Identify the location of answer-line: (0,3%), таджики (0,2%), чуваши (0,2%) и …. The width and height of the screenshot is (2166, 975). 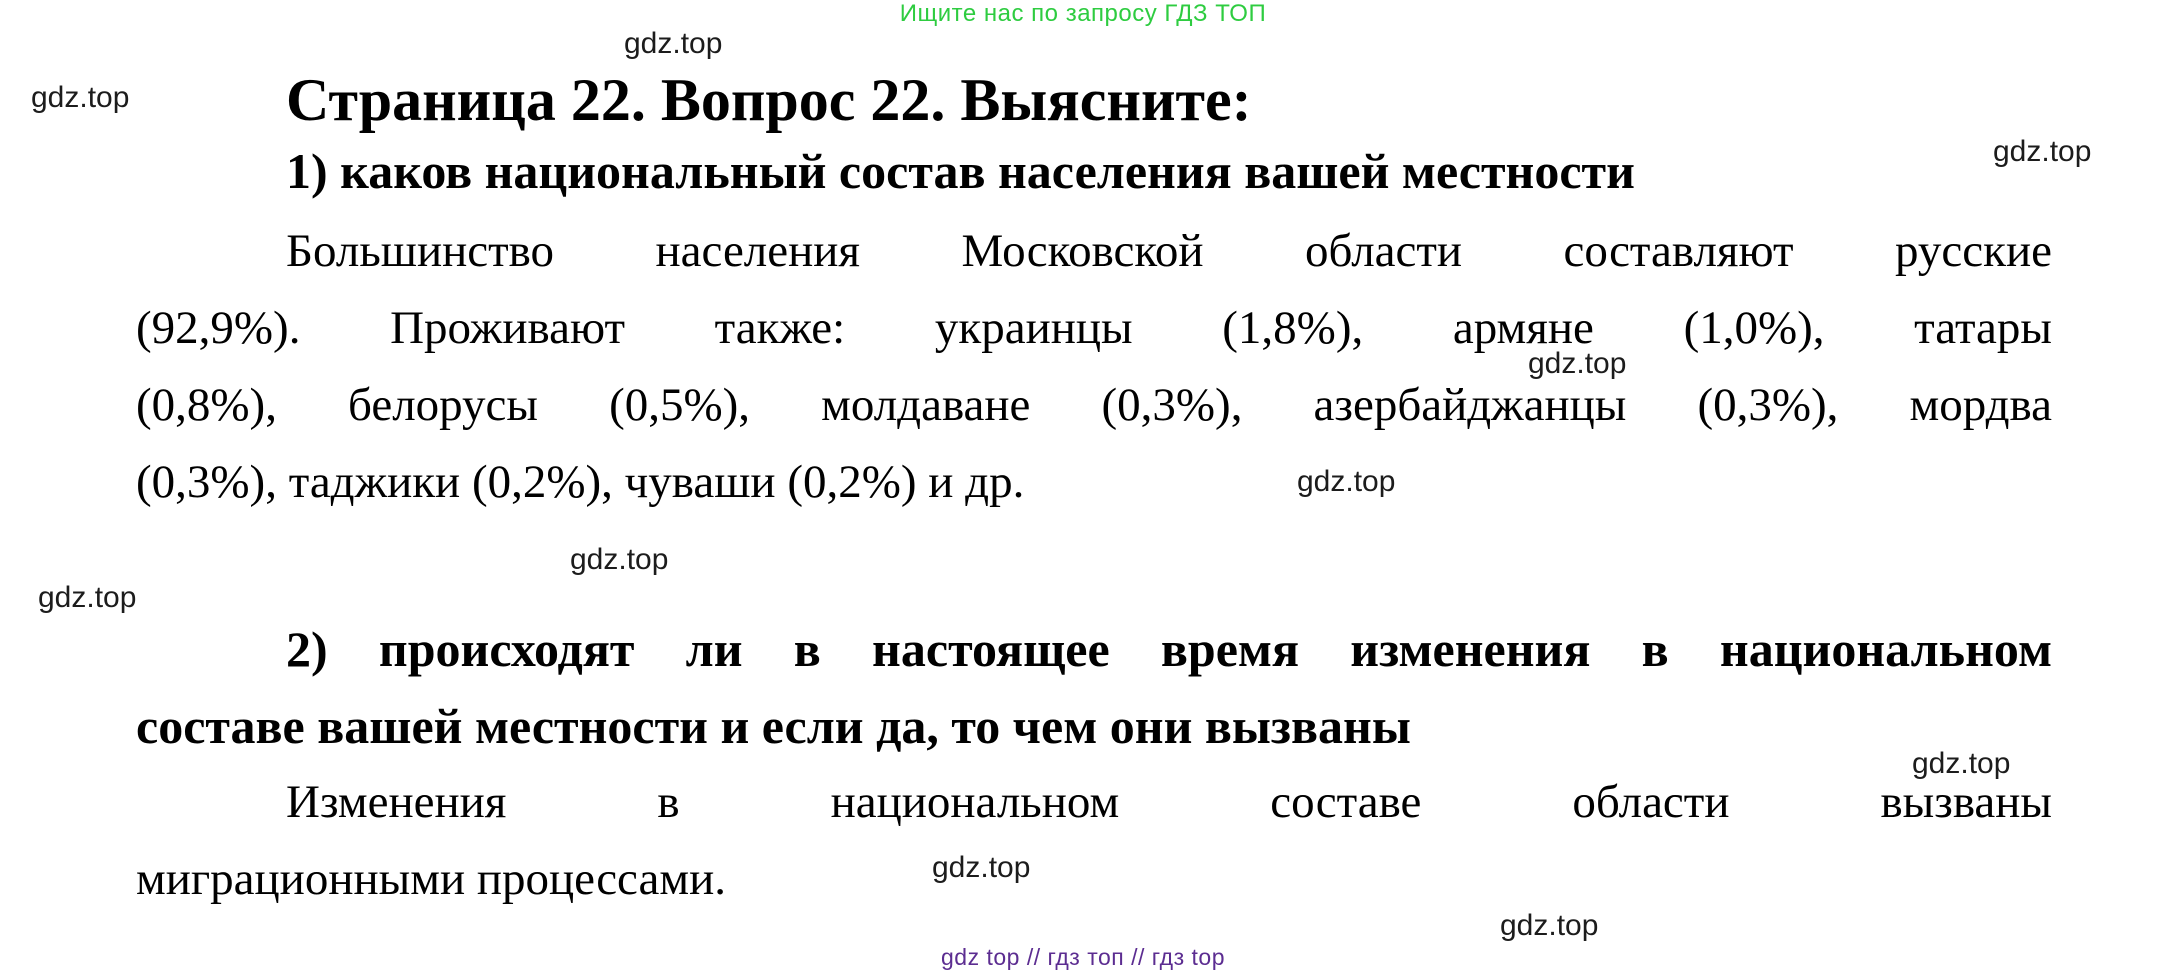
(580, 482).